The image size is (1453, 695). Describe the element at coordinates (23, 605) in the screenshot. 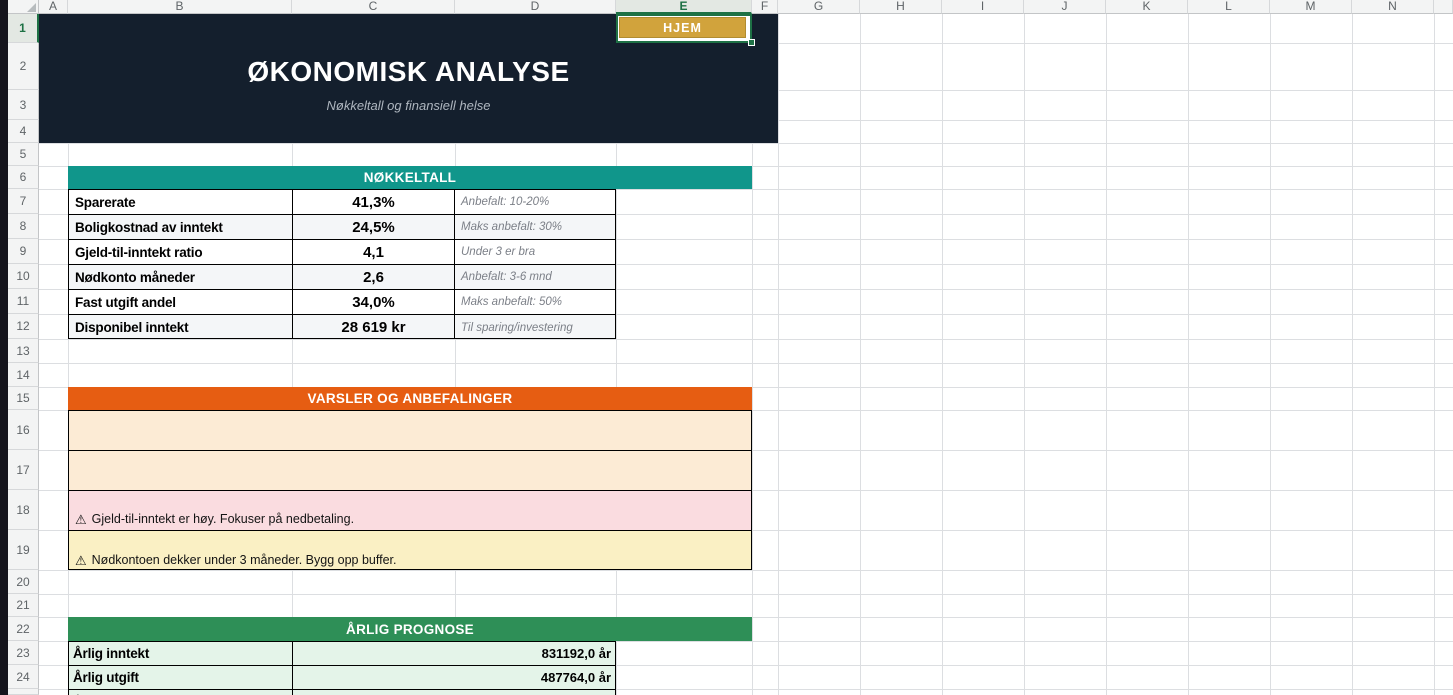

I see `row-header-21: 21` at that location.